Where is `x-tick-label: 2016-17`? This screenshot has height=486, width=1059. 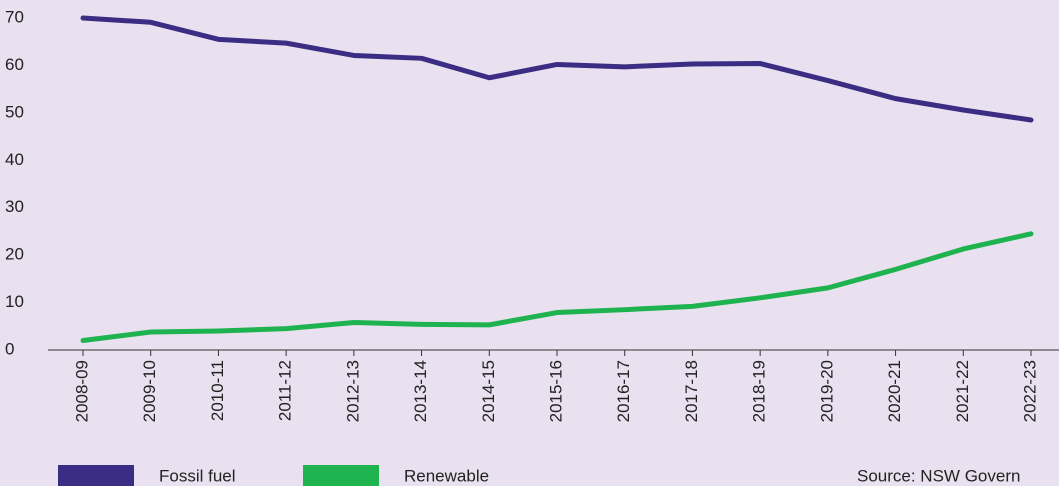
x-tick-label: 2016-17 is located at coordinates (623, 391).